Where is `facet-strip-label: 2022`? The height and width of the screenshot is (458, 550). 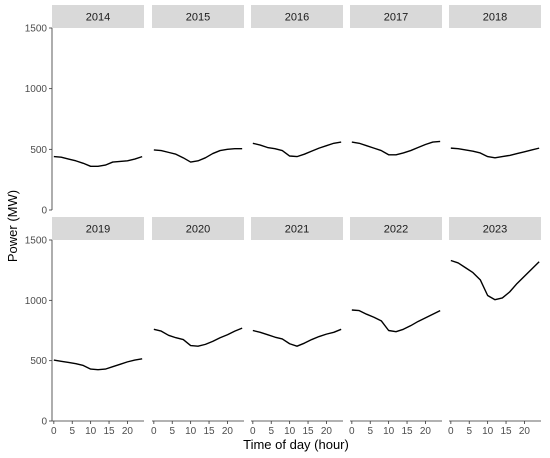 facet-strip-label: 2022 is located at coordinates (396, 230).